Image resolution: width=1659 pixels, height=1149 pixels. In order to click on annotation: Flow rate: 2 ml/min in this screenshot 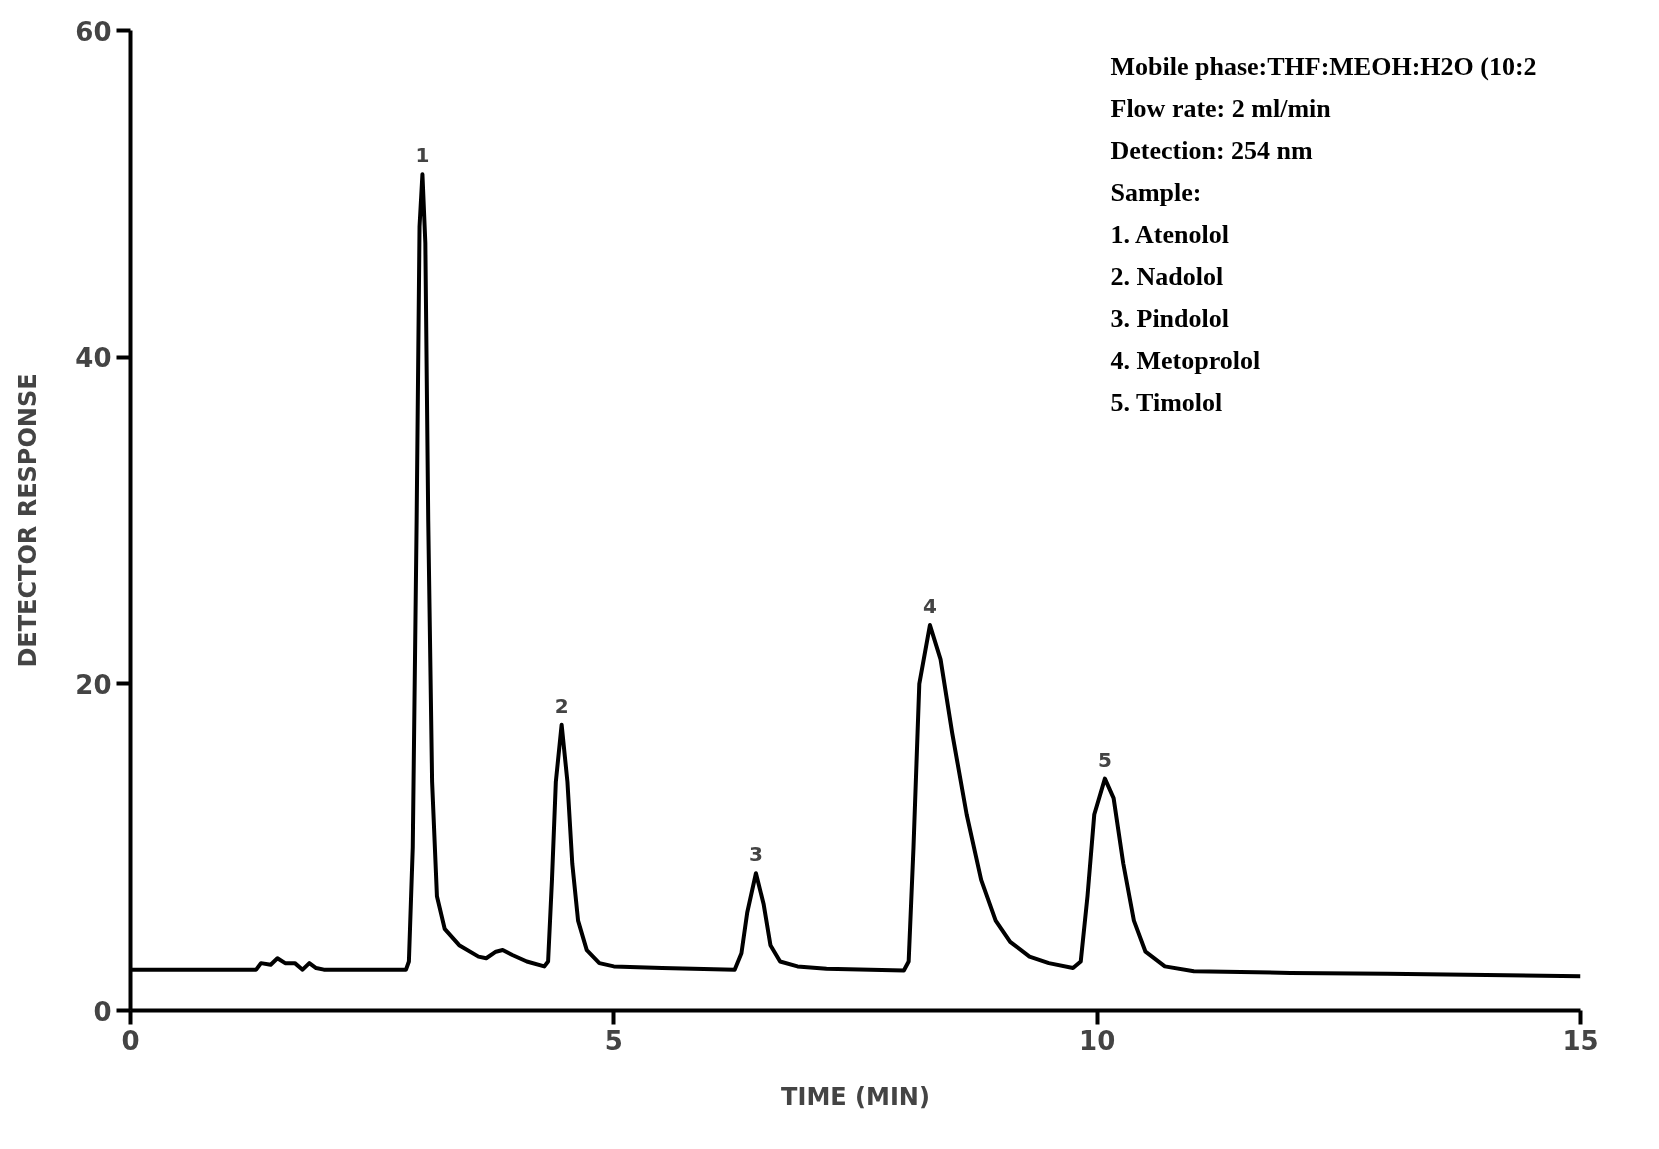, I will do `click(1221, 108)`.